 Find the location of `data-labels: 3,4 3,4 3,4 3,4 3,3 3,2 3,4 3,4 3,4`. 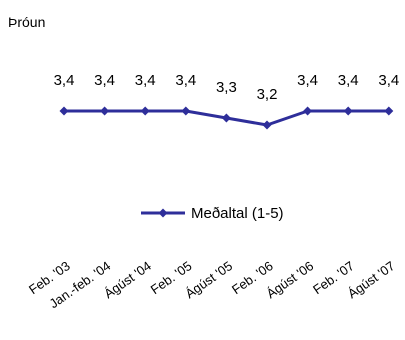

data-labels: 3,4 3,4 3,4 3,4 3,3 3,2 3,4 3,4 3,4 is located at coordinates (227, 87).